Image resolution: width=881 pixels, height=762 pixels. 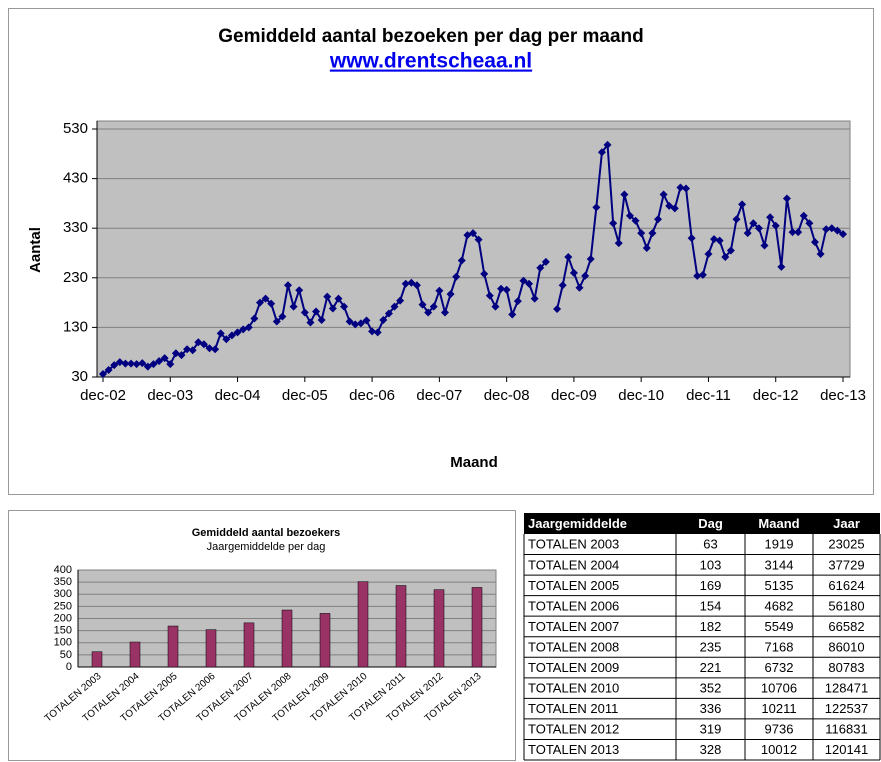 What do you see at coordinates (63, 594) in the screenshot?
I see `y-tick-label: 300` at bounding box center [63, 594].